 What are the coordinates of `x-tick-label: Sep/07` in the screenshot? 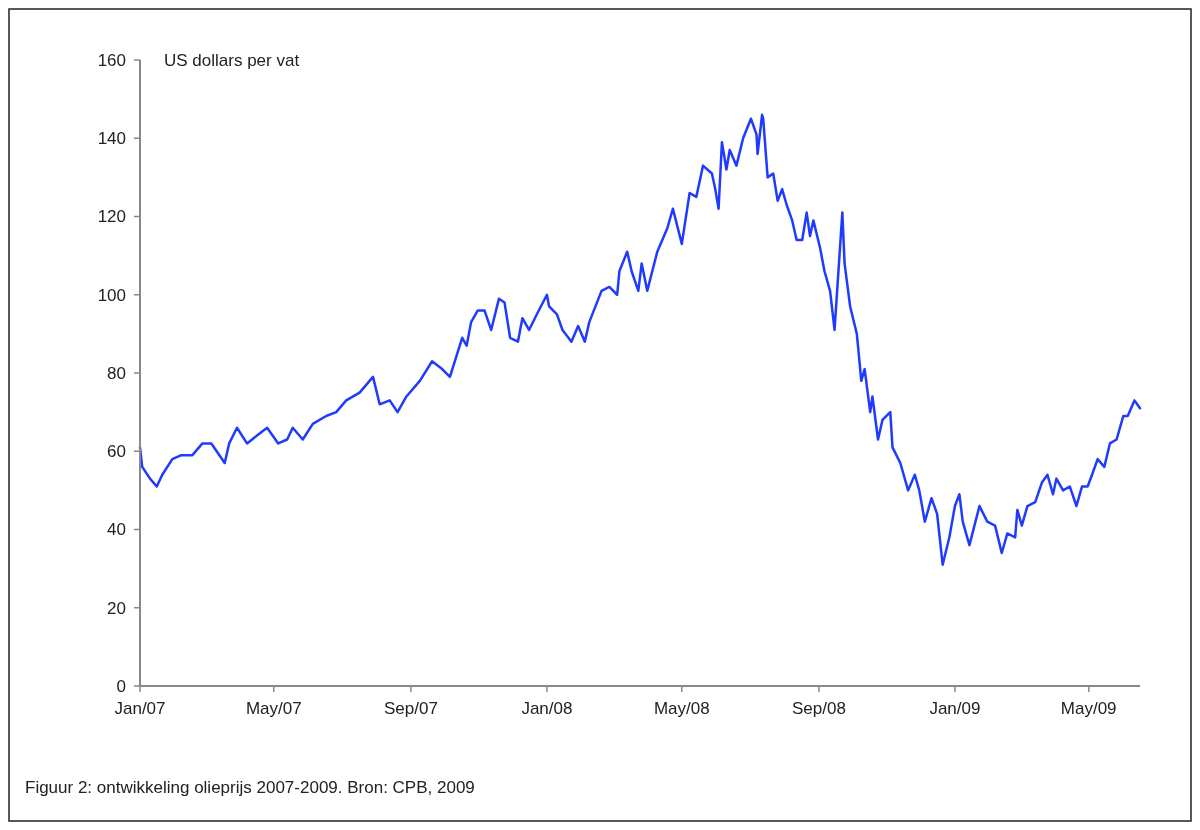 It's located at (410, 708).